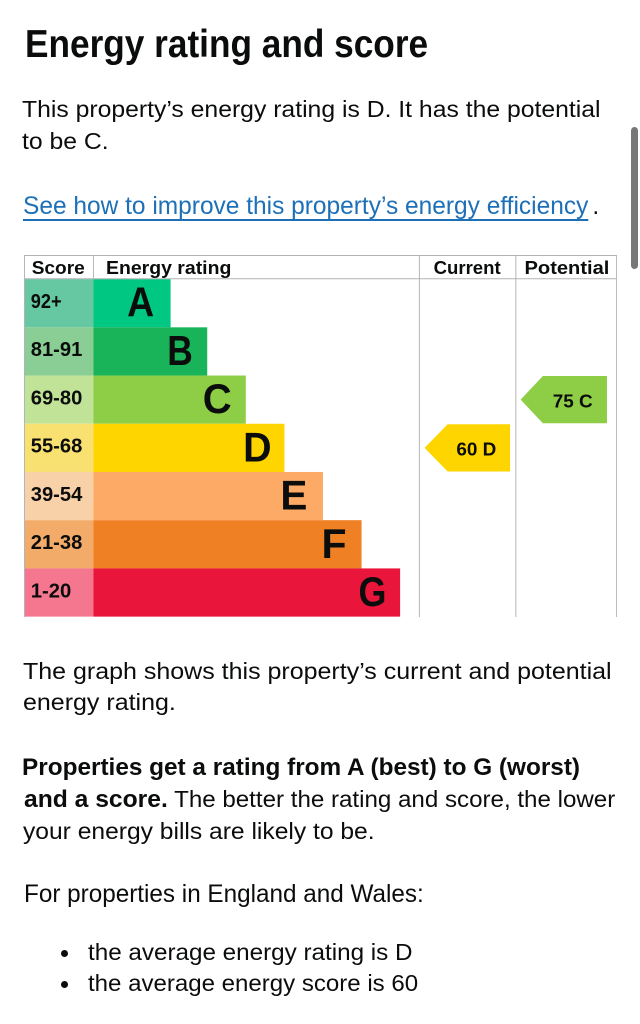 This screenshot has width=640, height=1024. I want to click on svg-text: 39-54, so click(57, 494).